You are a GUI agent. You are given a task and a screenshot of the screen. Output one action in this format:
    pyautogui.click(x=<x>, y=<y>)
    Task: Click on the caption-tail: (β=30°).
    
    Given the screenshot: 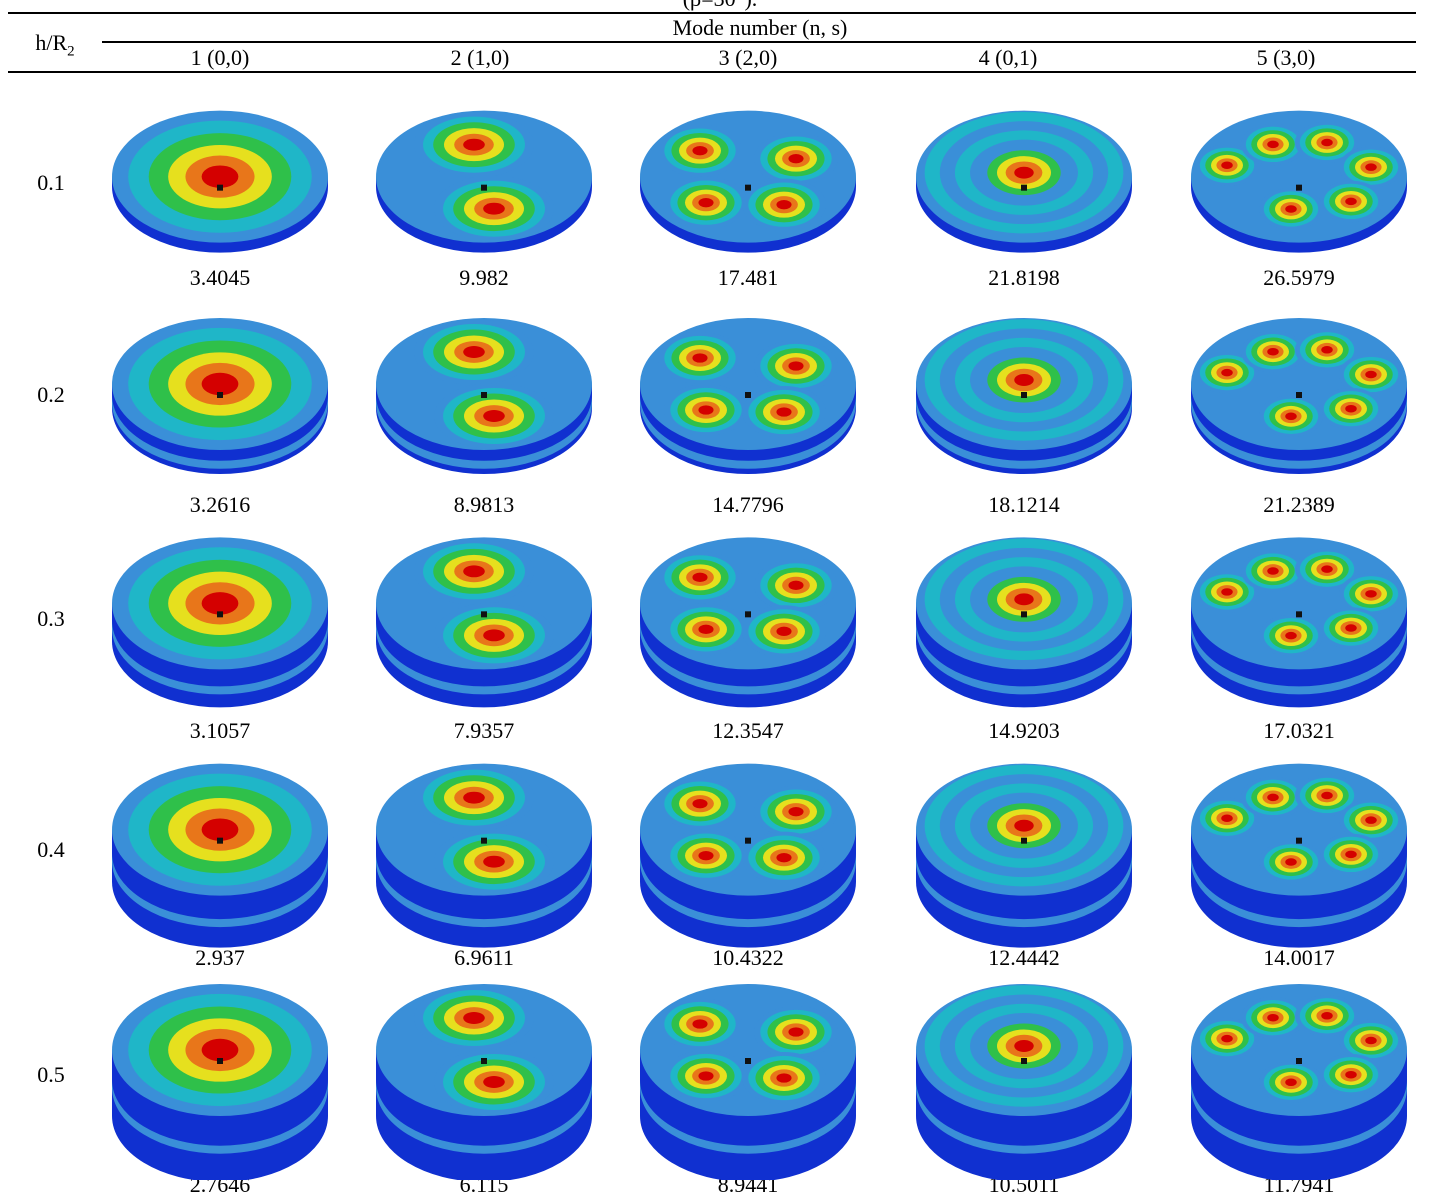 What is the action you would take?
    pyautogui.click(x=720, y=5)
    